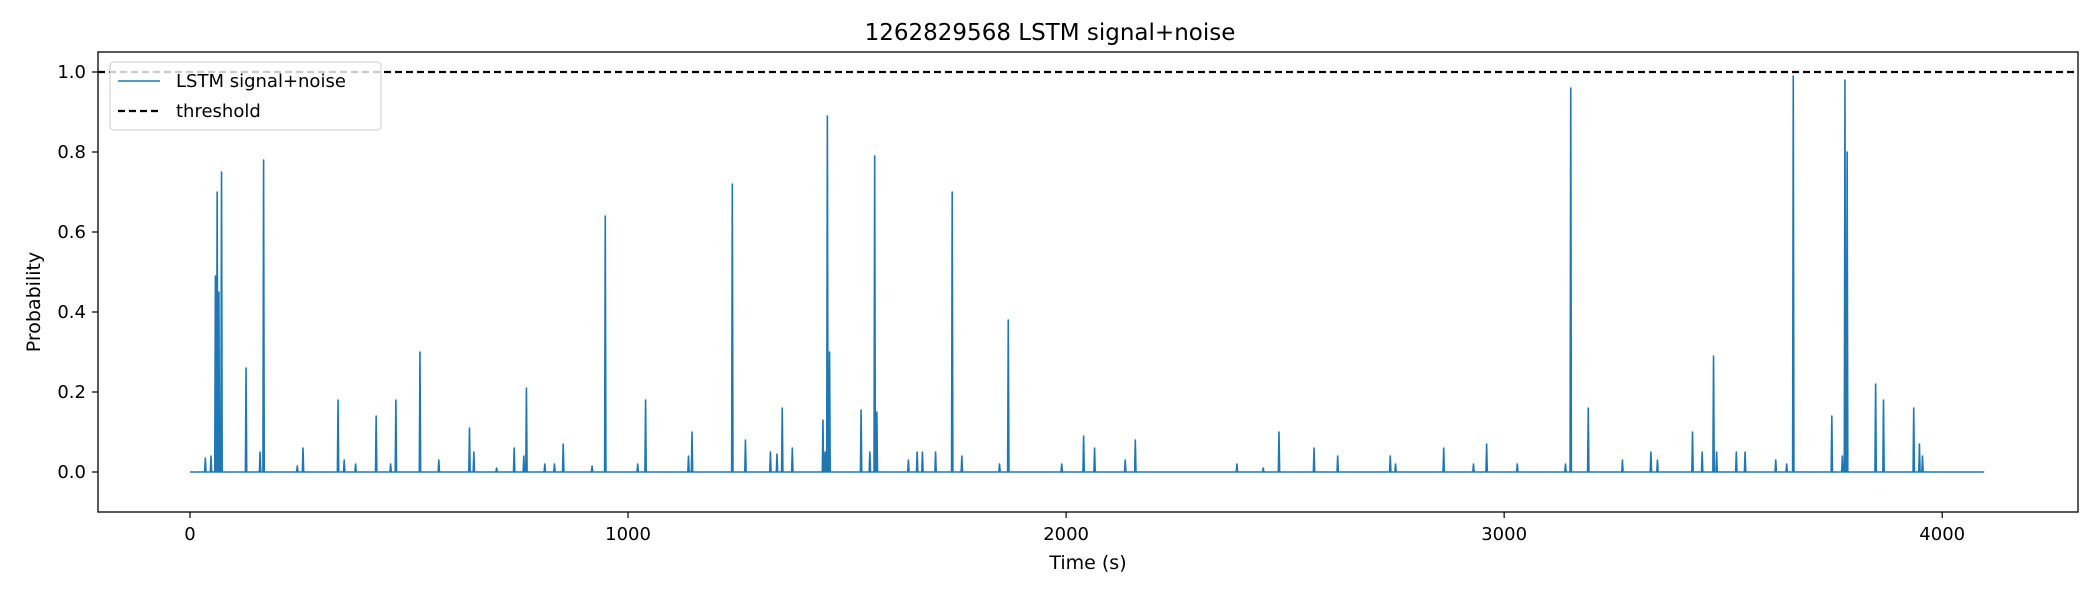 This screenshot has width=2100, height=600. What do you see at coordinates (1050, 33) in the screenshot?
I see `chart-title: 1262829568 LSTM signal+noise` at bounding box center [1050, 33].